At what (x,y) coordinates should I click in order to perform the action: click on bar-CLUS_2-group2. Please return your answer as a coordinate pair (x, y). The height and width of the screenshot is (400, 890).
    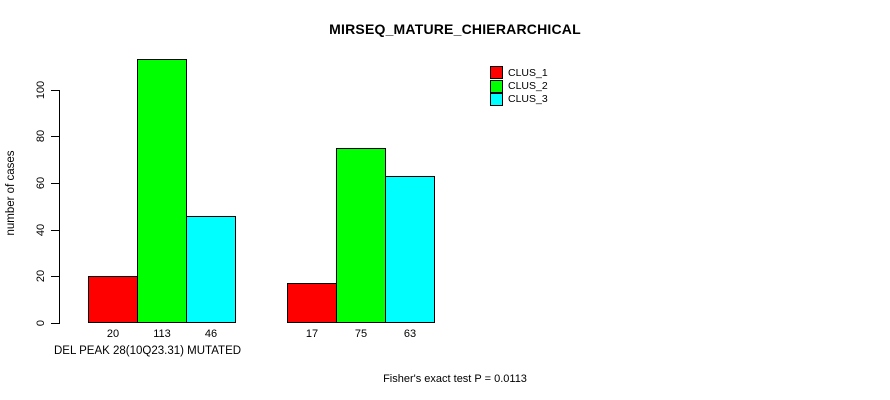
    Looking at the image, I should click on (361, 235).